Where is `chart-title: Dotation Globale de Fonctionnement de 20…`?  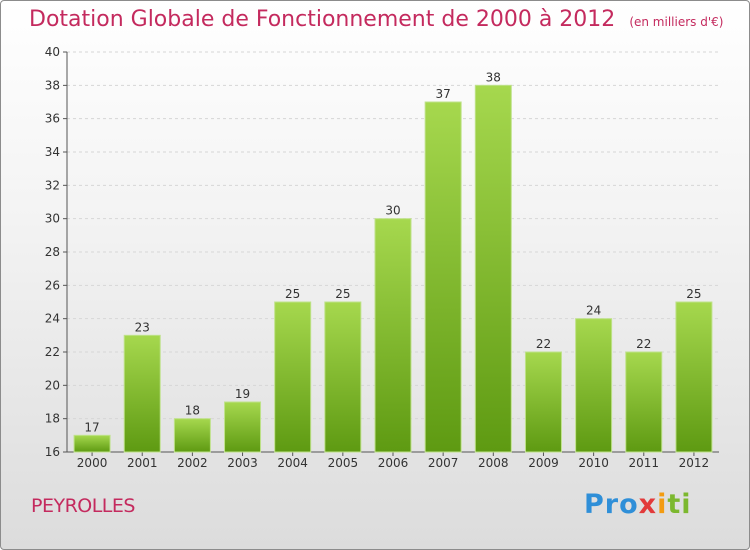
chart-title: Dotation Globale de Fonctionnement de 20… is located at coordinates (376, 19).